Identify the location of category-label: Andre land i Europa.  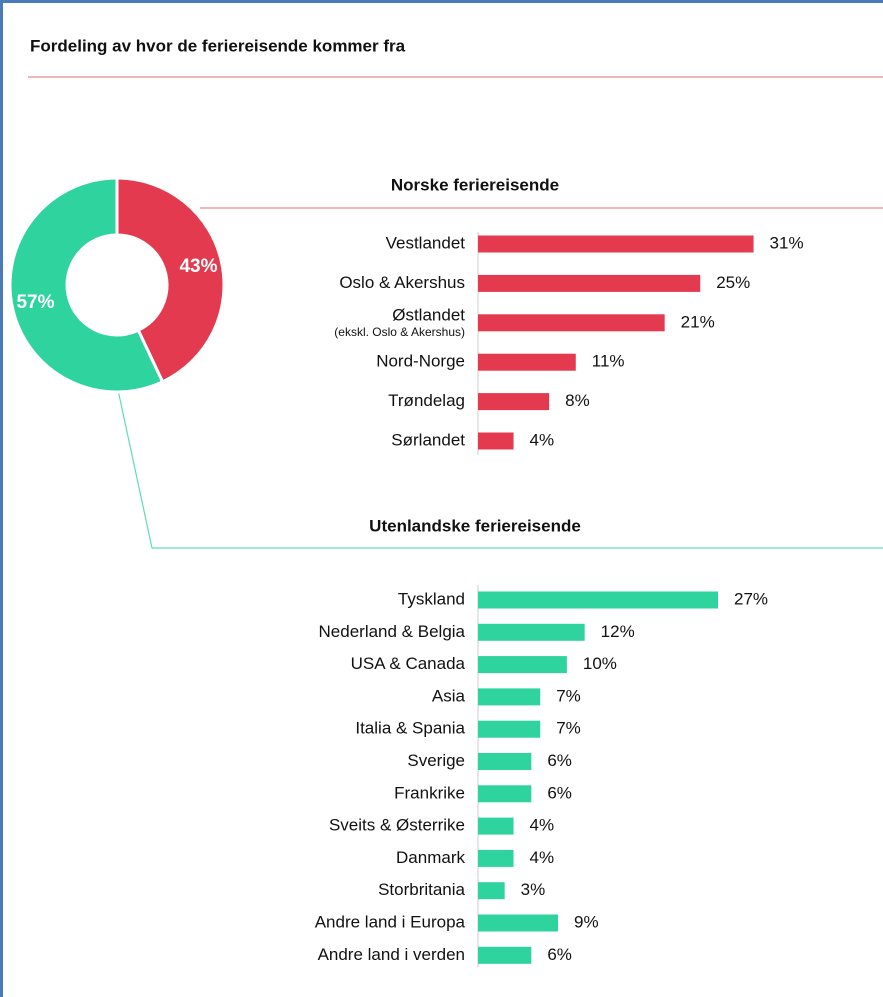
(390, 921).